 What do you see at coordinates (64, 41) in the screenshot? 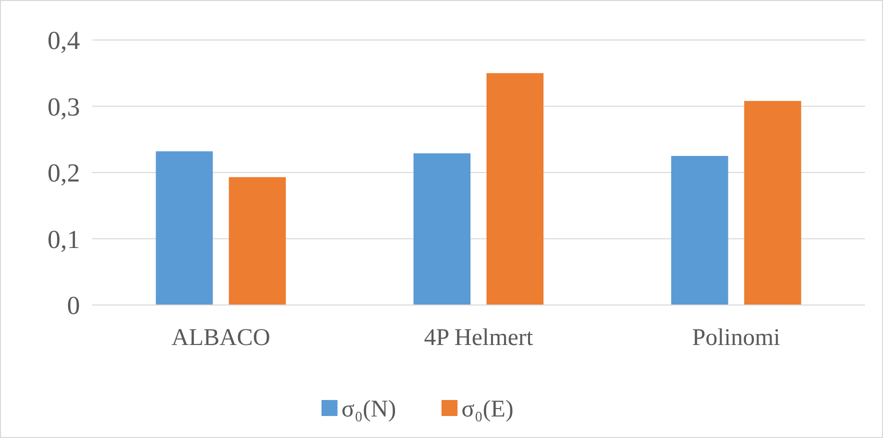
I see `y-tick-label: 0,4` at bounding box center [64, 41].